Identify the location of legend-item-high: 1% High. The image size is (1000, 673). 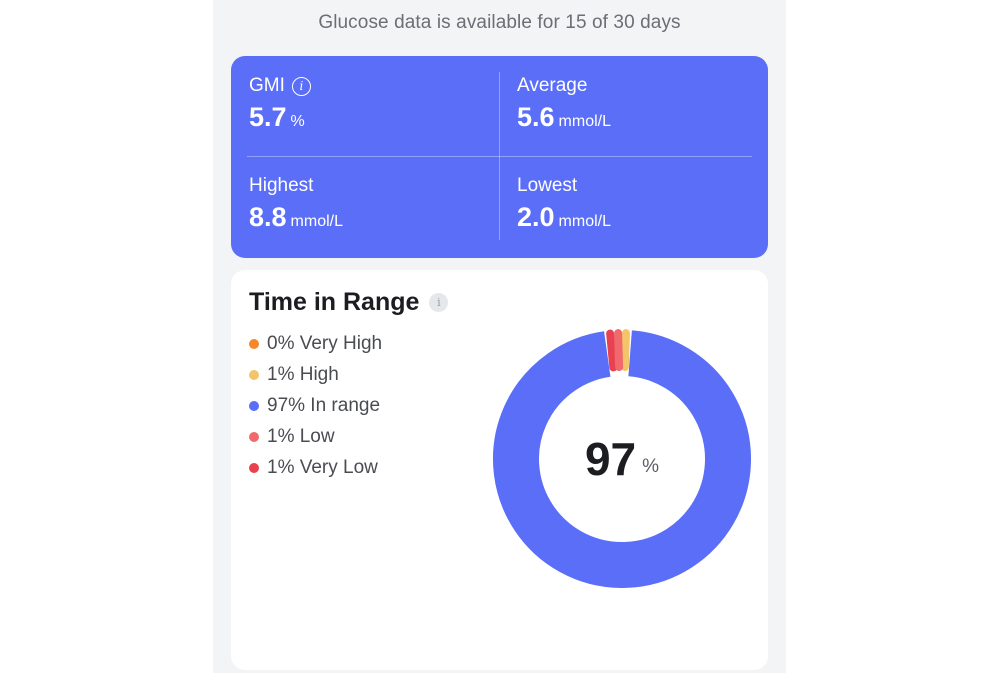
(315, 374).